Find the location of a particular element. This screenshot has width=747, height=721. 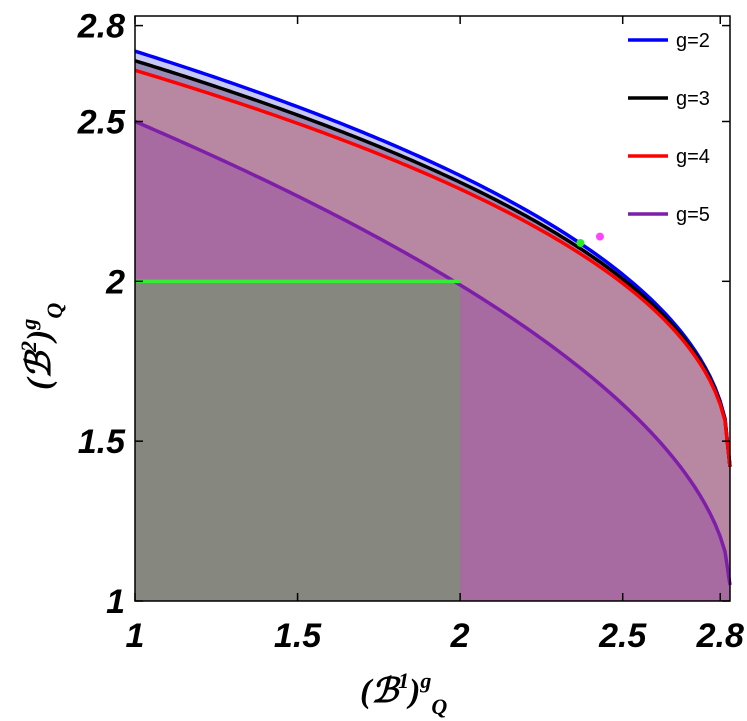

point-markers is located at coordinates (590, 239).